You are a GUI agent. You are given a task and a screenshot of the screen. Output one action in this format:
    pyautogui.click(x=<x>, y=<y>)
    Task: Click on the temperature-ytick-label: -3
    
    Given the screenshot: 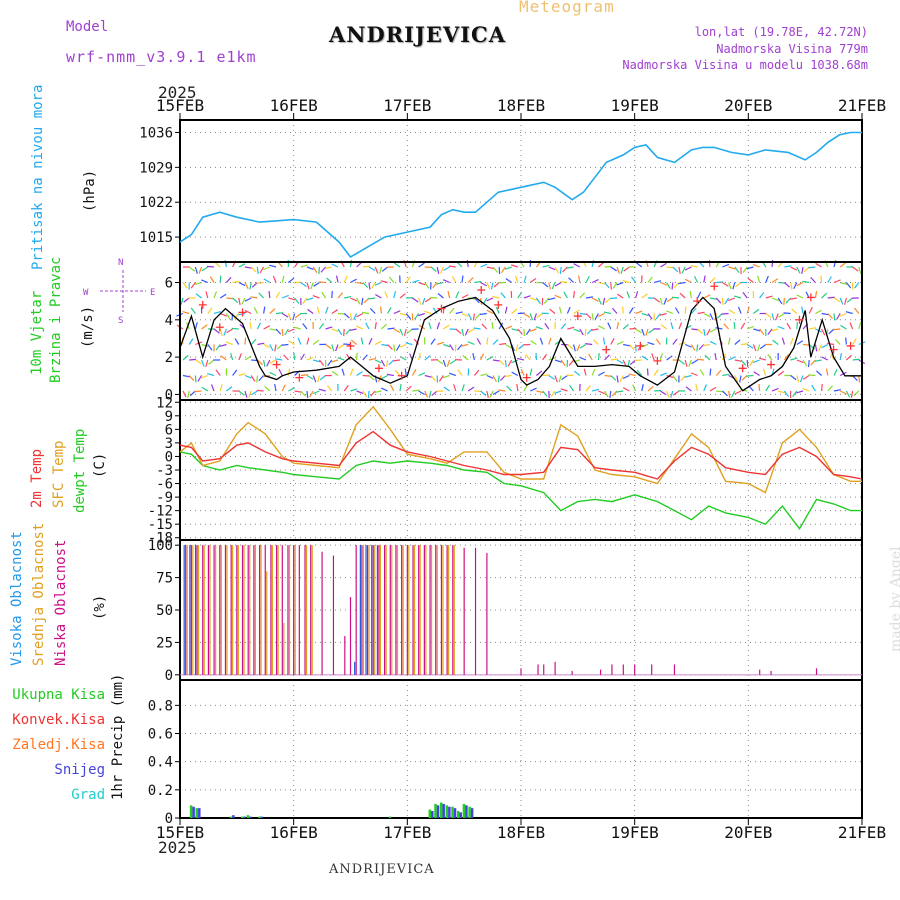 What is the action you would take?
    pyautogui.click(x=164, y=471)
    